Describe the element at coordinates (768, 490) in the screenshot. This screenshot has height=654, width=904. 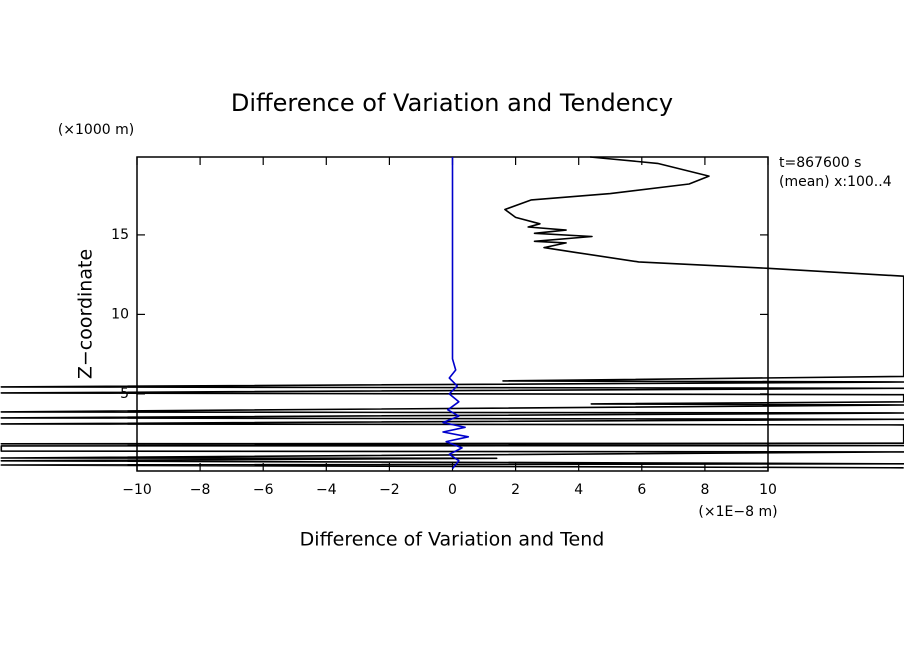
I see `x-tick-label: 10` at that location.